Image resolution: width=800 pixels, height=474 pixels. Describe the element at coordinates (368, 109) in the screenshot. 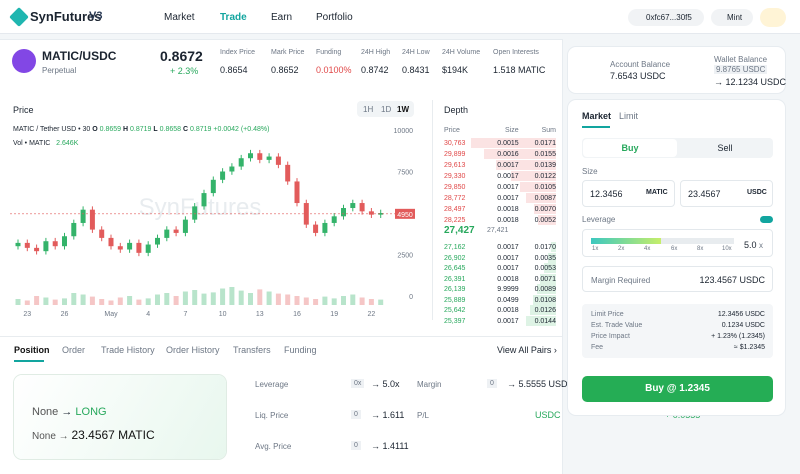

I see `interval: 1H` at that location.